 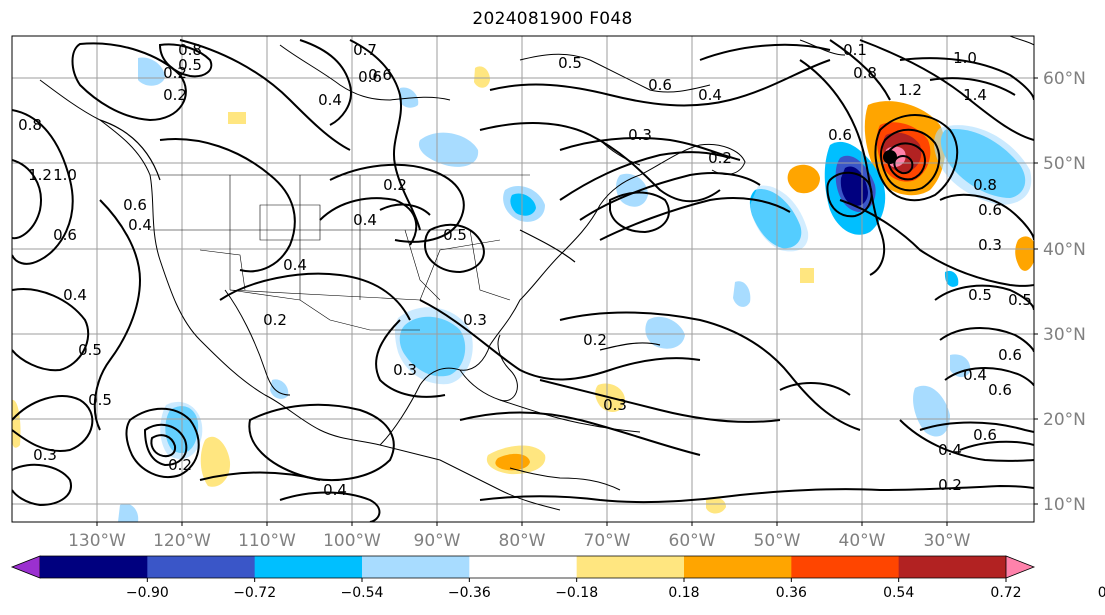 What do you see at coordinates (147, 593) in the screenshot?
I see `colorbar-tick-label: −0.90` at bounding box center [147, 593].